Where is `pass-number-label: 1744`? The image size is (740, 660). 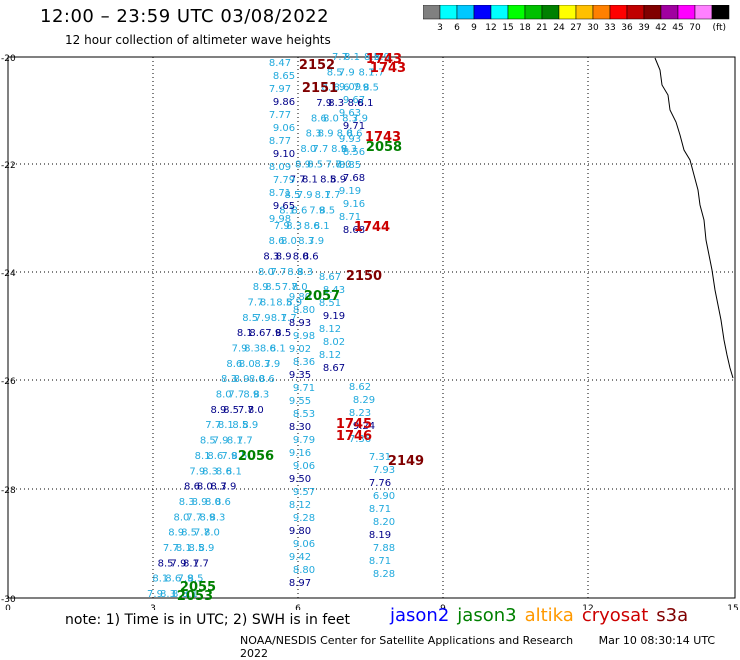 pass-number-label: 1744 is located at coordinates (372, 227).